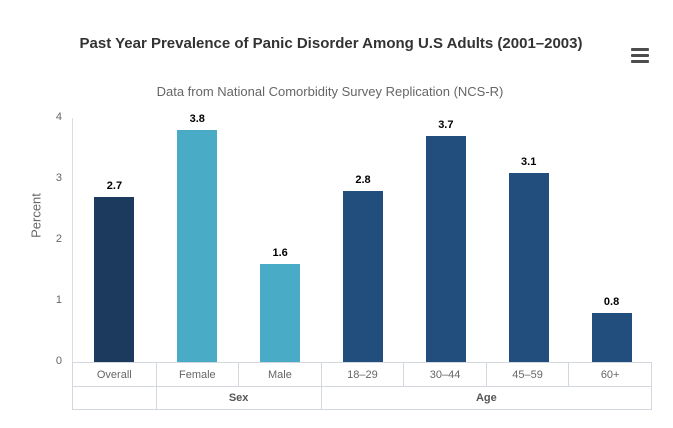 The width and height of the screenshot is (673, 428). What do you see at coordinates (363, 180) in the screenshot?
I see `bar-value-label: 2.8` at bounding box center [363, 180].